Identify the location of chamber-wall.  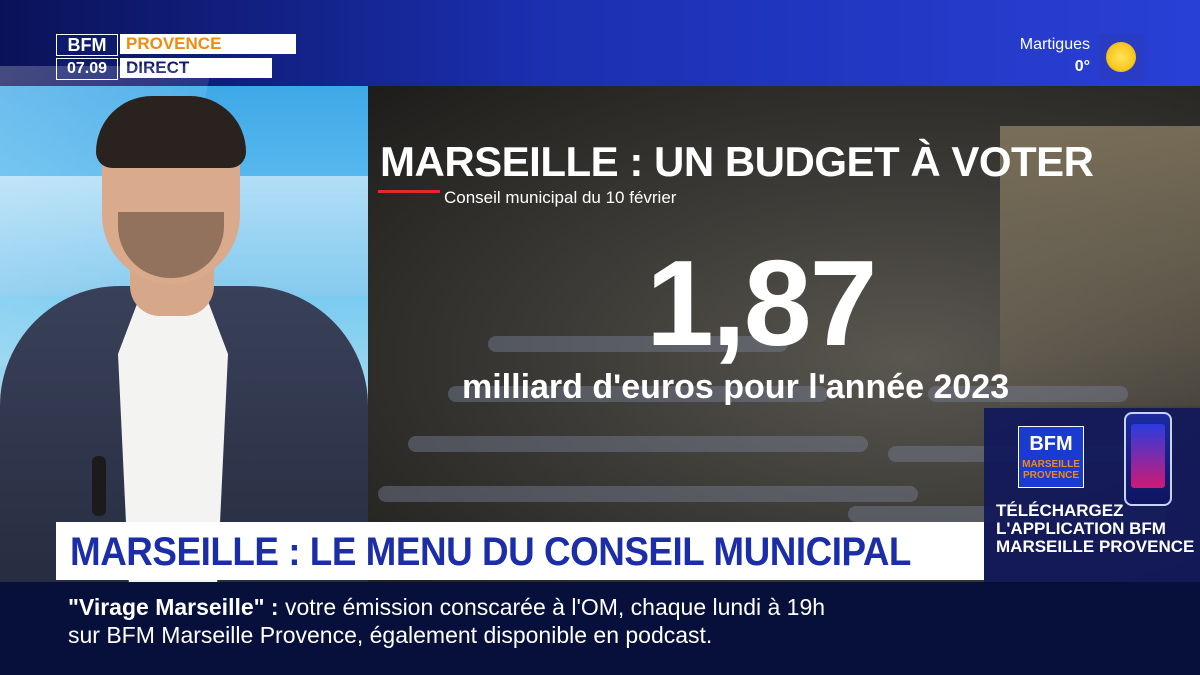
(1100, 266).